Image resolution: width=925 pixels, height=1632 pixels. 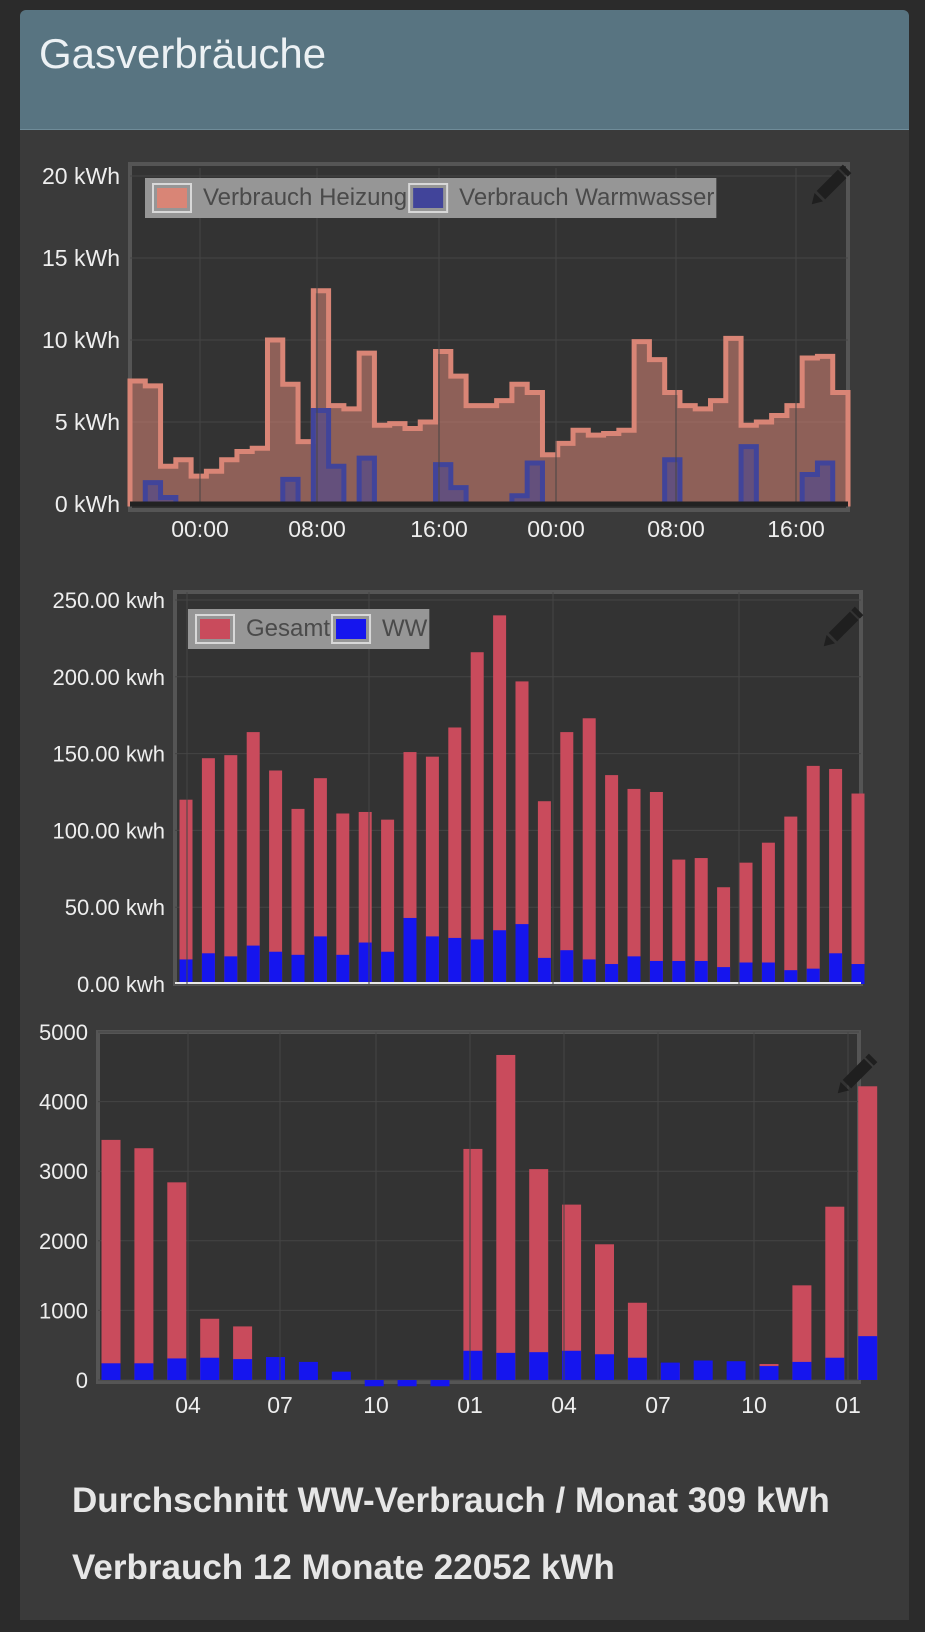 I want to click on legend: Verbrauch Heizung Verbrauch Warmwasser, so click(x=433, y=198).